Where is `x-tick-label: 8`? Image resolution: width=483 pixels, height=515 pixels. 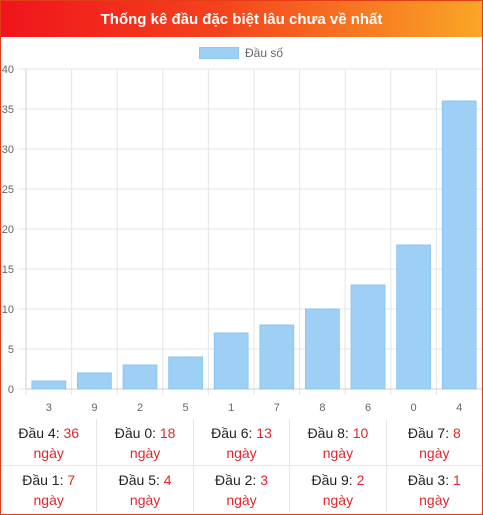
x-tick-label: 8 is located at coordinates (322, 408).